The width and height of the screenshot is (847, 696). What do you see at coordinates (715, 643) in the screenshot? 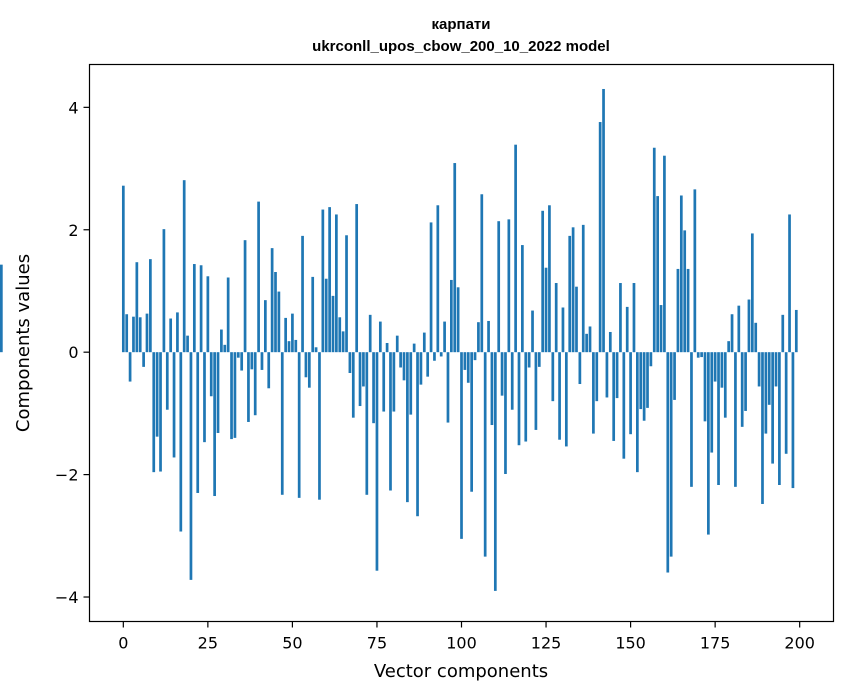
I see `x-tick-label: 175` at bounding box center [715, 643].